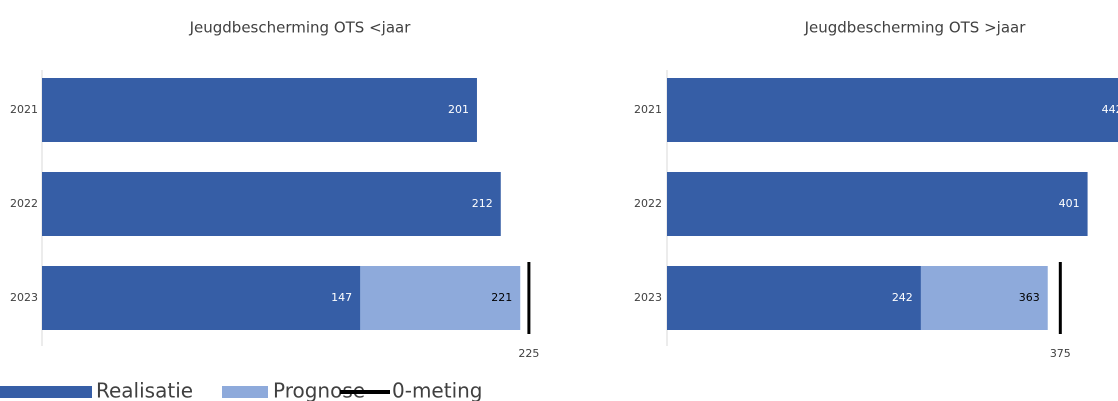  I want to click on data-label: 363, so click(1029, 297).